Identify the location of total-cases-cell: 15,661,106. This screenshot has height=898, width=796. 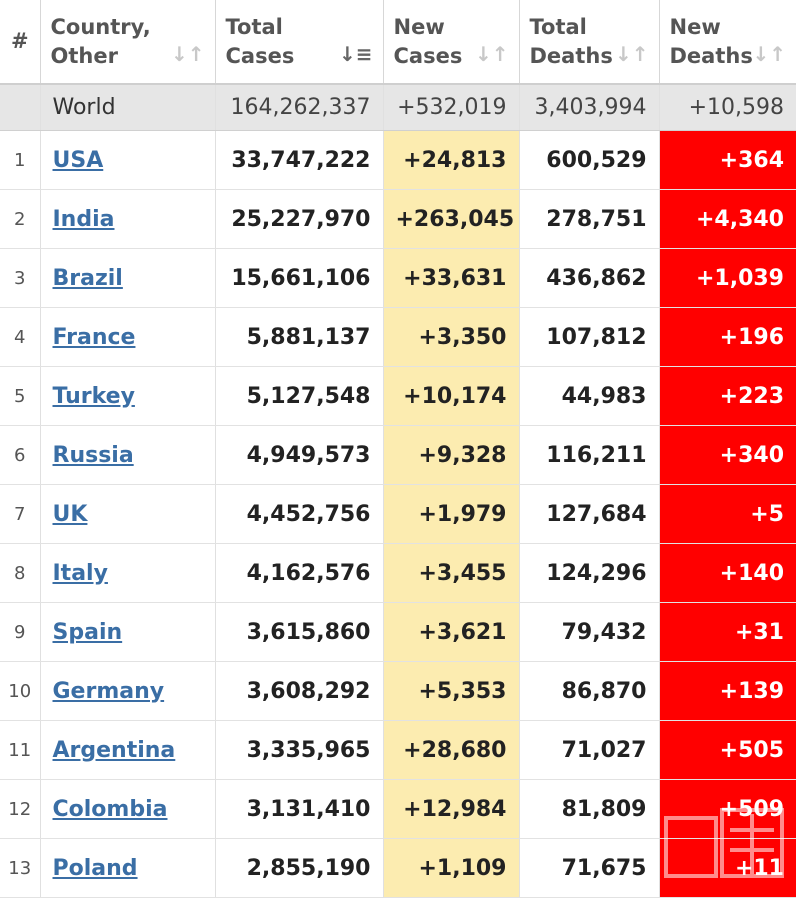
(299, 278).